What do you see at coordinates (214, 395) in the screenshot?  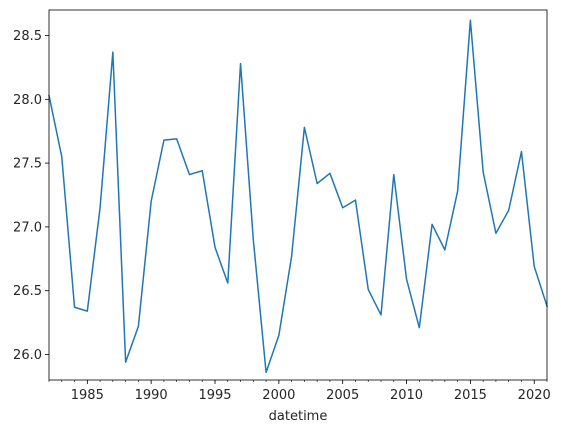 I see `x-tick-label: 1995` at bounding box center [214, 395].